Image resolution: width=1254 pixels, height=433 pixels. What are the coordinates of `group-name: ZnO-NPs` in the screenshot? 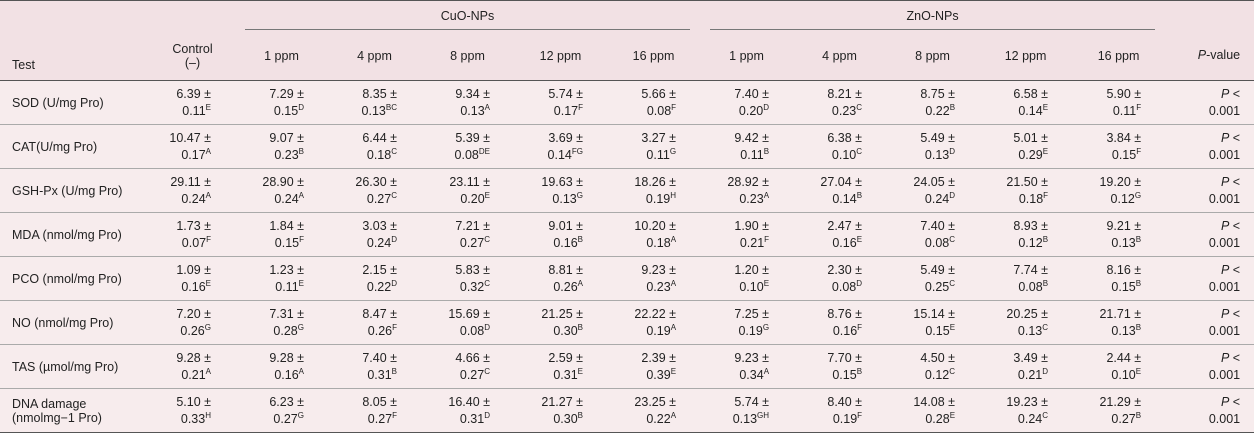 It's located at (933, 16).